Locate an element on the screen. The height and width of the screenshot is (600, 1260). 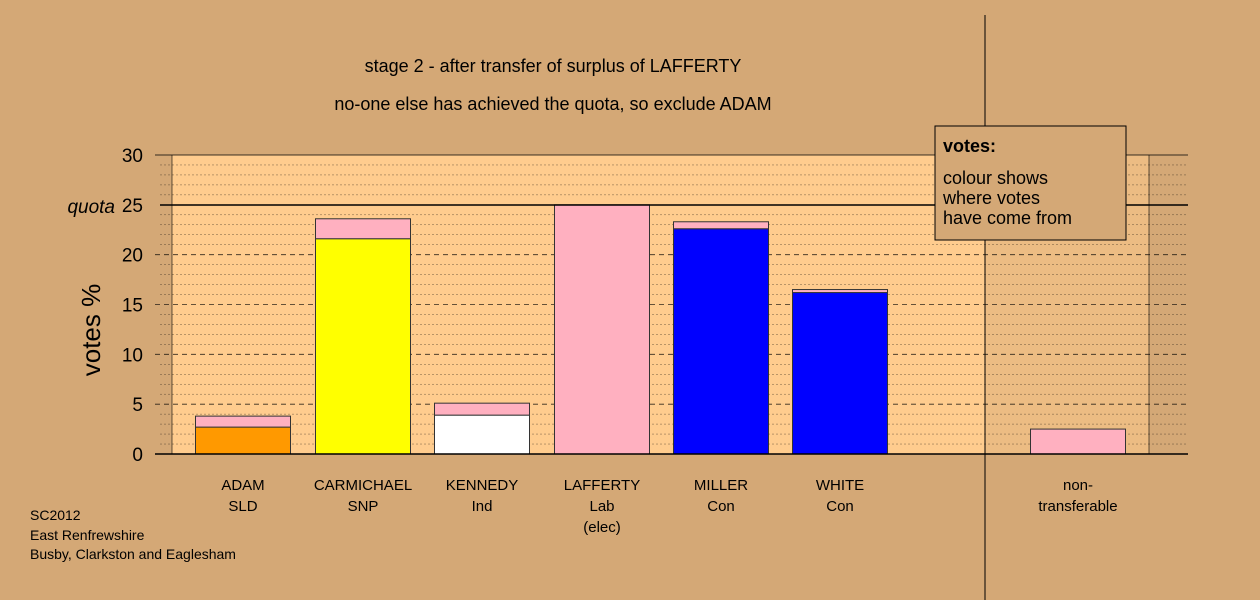
category-label: non- is located at coordinates (1078, 485).